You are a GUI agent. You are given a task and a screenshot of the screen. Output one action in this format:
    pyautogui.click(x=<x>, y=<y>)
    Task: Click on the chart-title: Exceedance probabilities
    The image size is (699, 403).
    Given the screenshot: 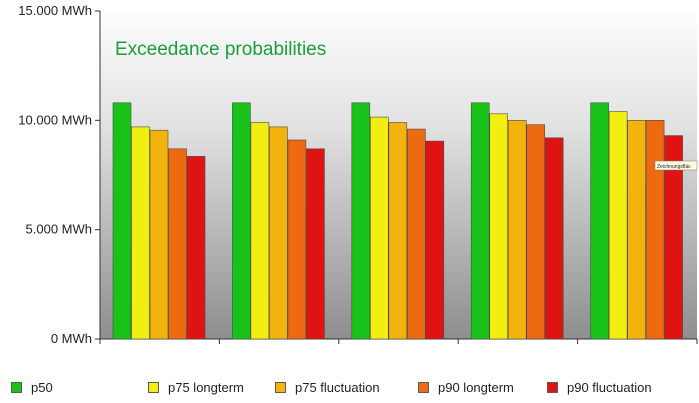 What is the action you would take?
    pyautogui.click(x=220, y=49)
    